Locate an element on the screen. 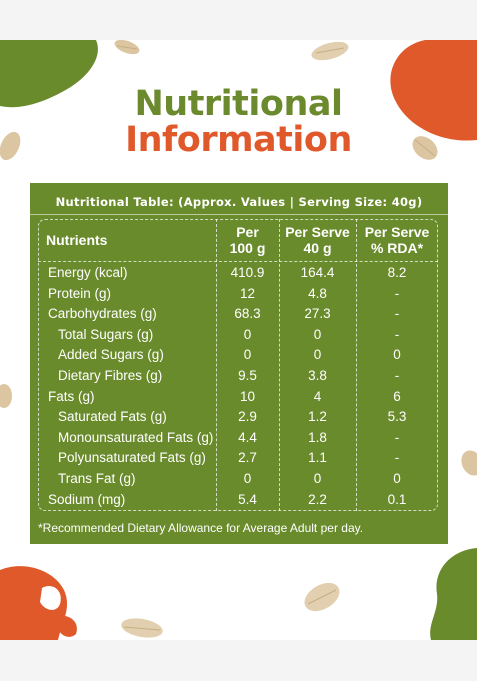 The height and width of the screenshot is (681, 477). nutrient-name: Polyunsaturated Fats (g) is located at coordinates (132, 458).